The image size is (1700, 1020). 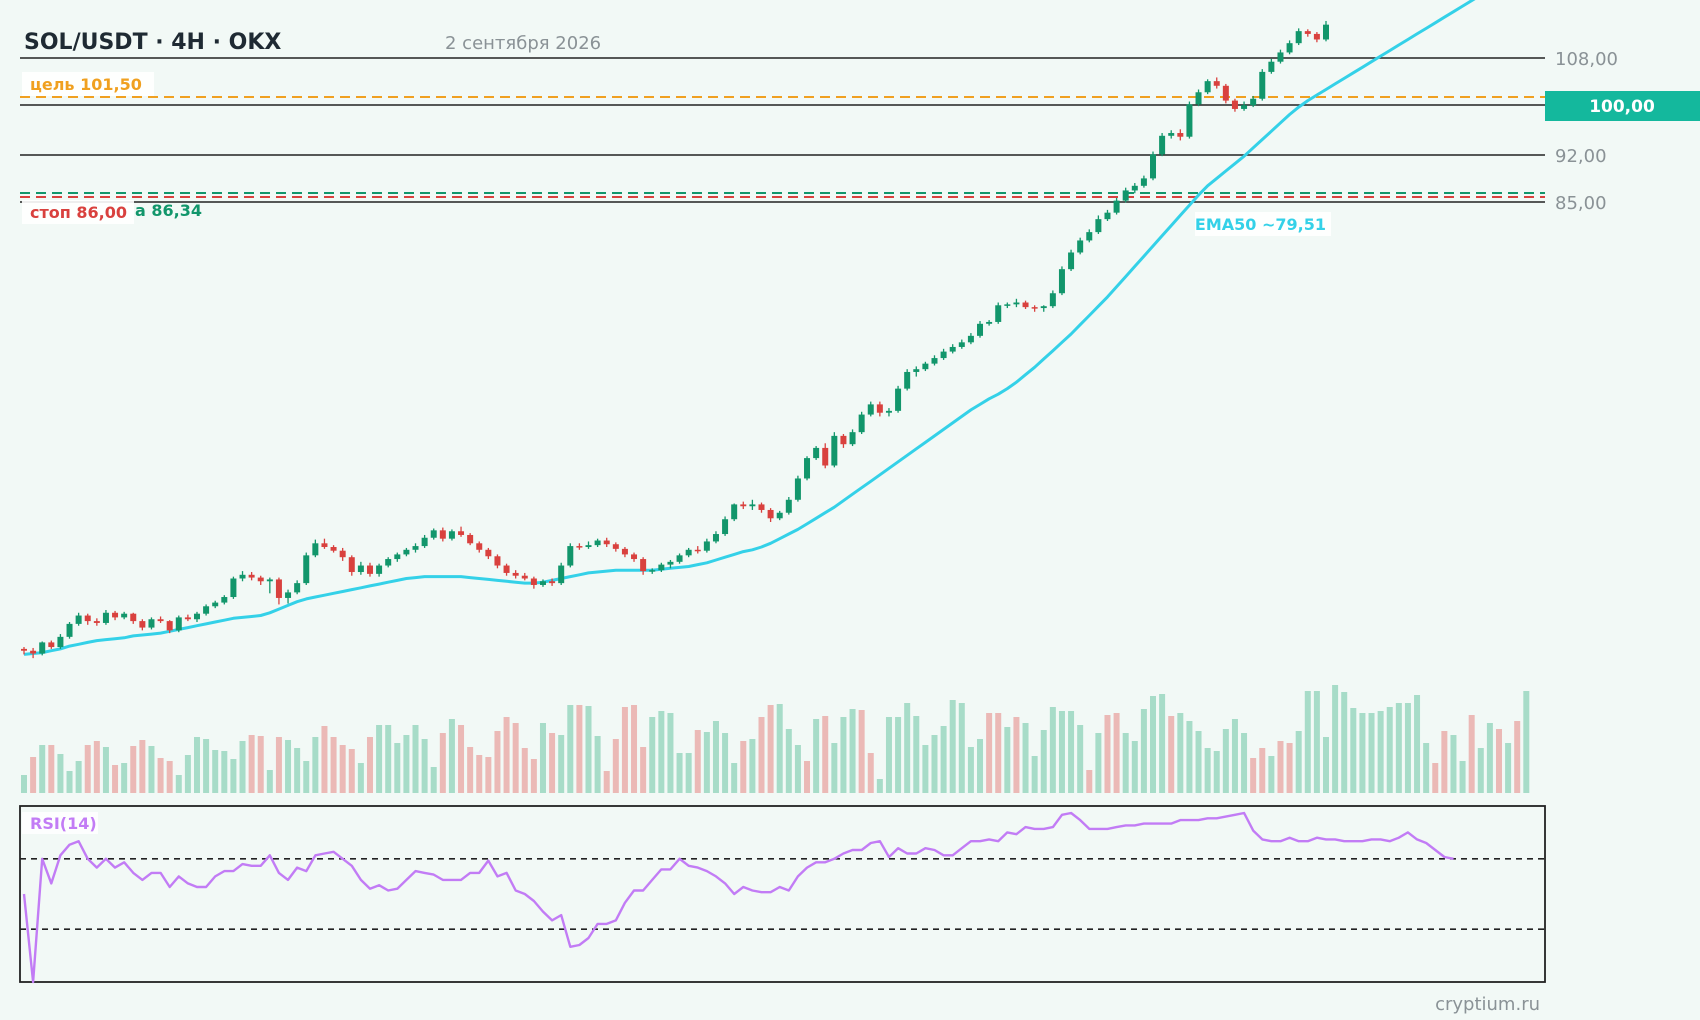 I want to click on entry-label: а 86,34, so click(x=168, y=210).